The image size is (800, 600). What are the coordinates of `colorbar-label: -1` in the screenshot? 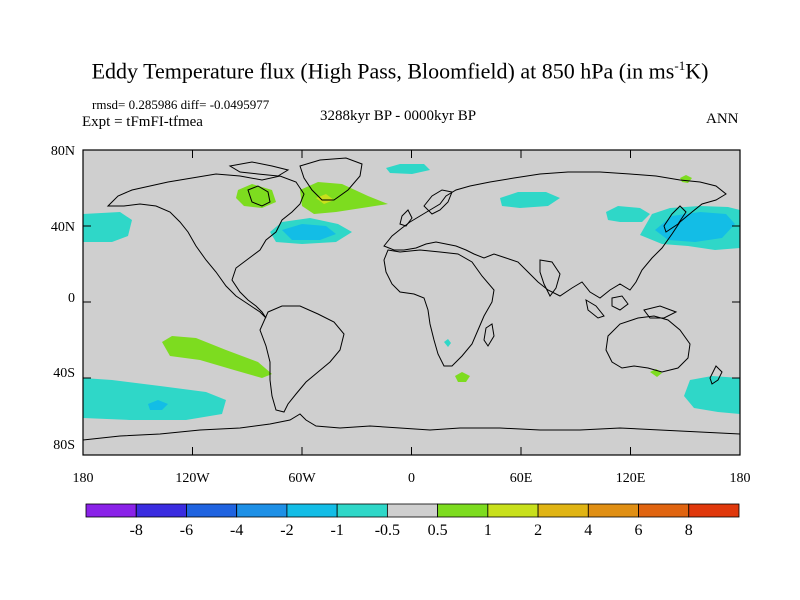 It's located at (336, 530).